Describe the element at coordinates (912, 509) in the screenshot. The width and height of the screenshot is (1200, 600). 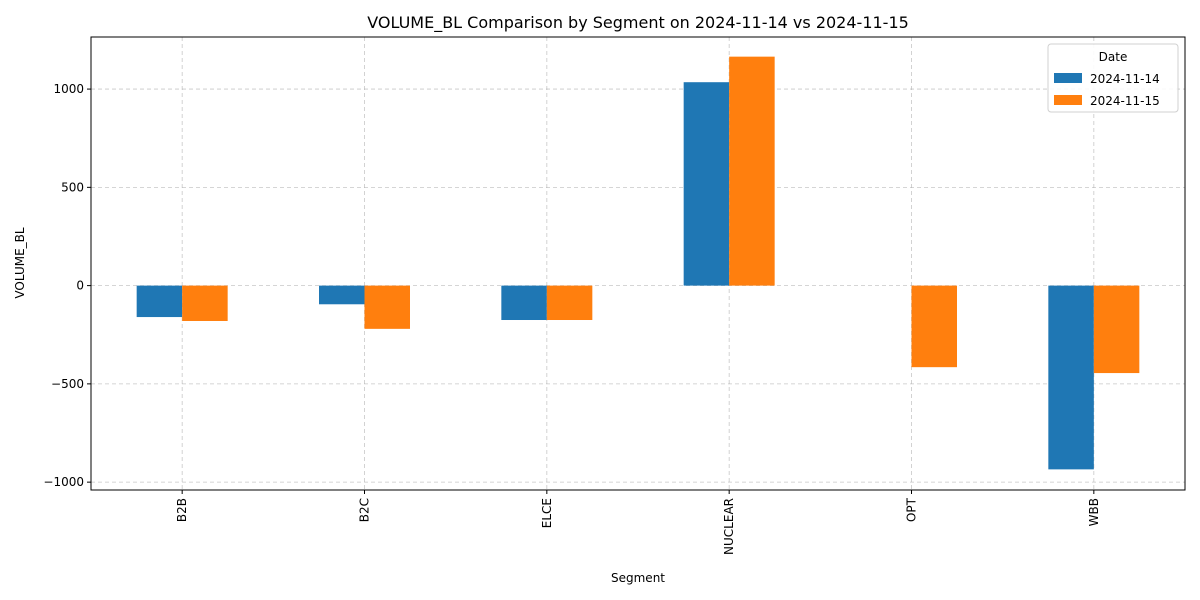
I see `x-tick-label: OPT` at that location.